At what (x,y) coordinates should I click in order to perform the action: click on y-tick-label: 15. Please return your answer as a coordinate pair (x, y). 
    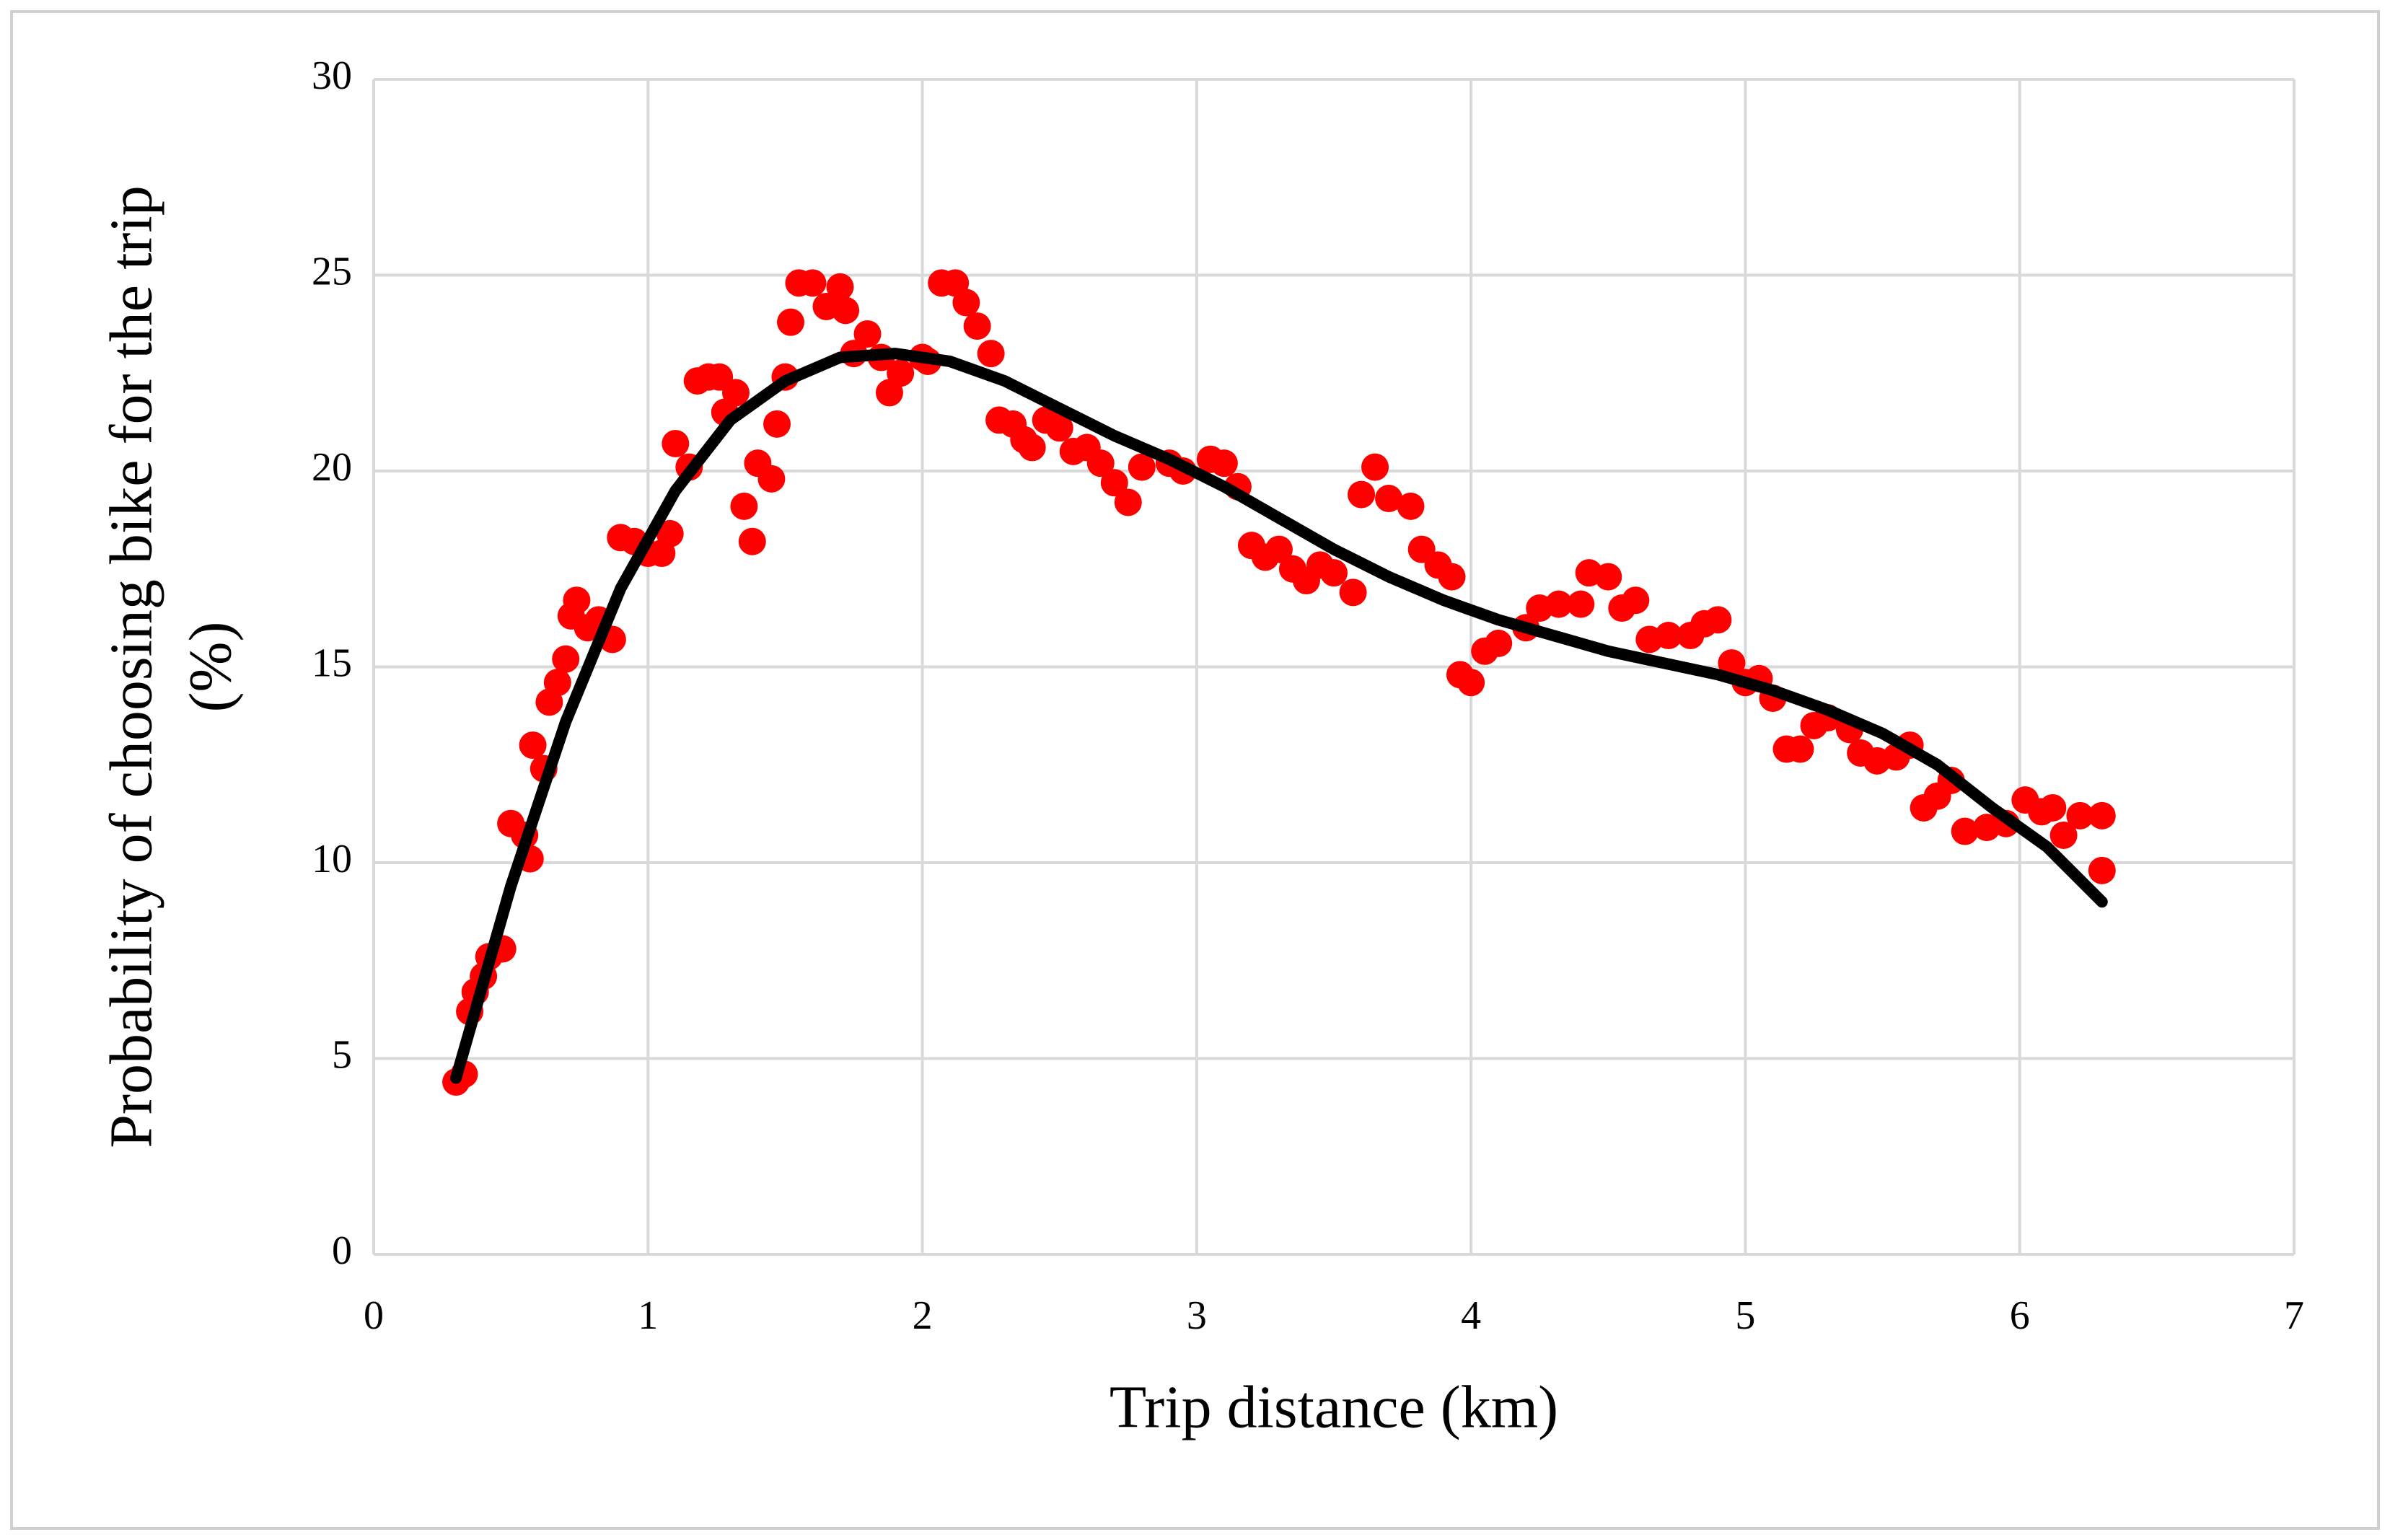
    Looking at the image, I should click on (332, 663).